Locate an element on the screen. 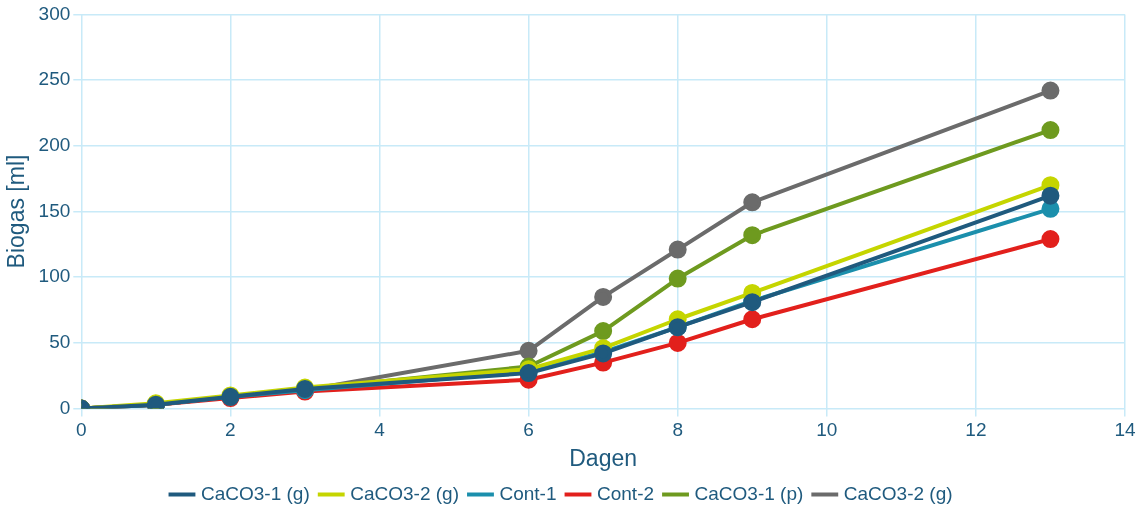 This screenshot has height=514, width=1145. x-tick-label: 14 is located at coordinates (1125, 430).